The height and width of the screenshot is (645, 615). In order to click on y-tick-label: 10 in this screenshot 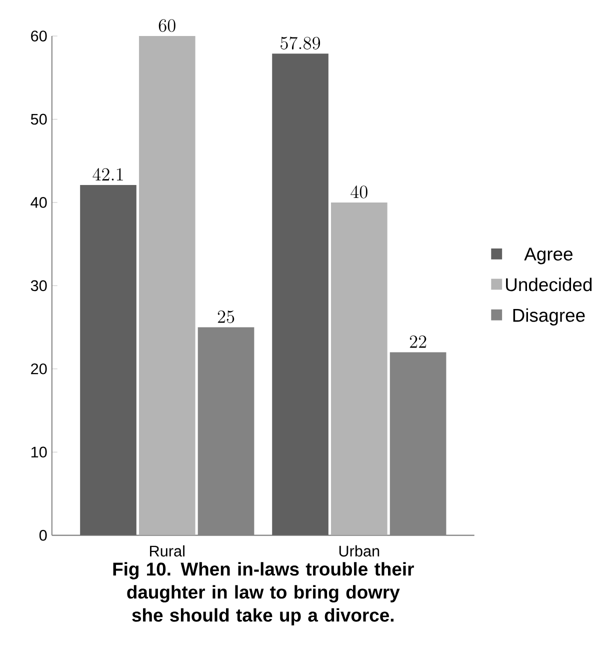, I will do `click(40, 452)`.